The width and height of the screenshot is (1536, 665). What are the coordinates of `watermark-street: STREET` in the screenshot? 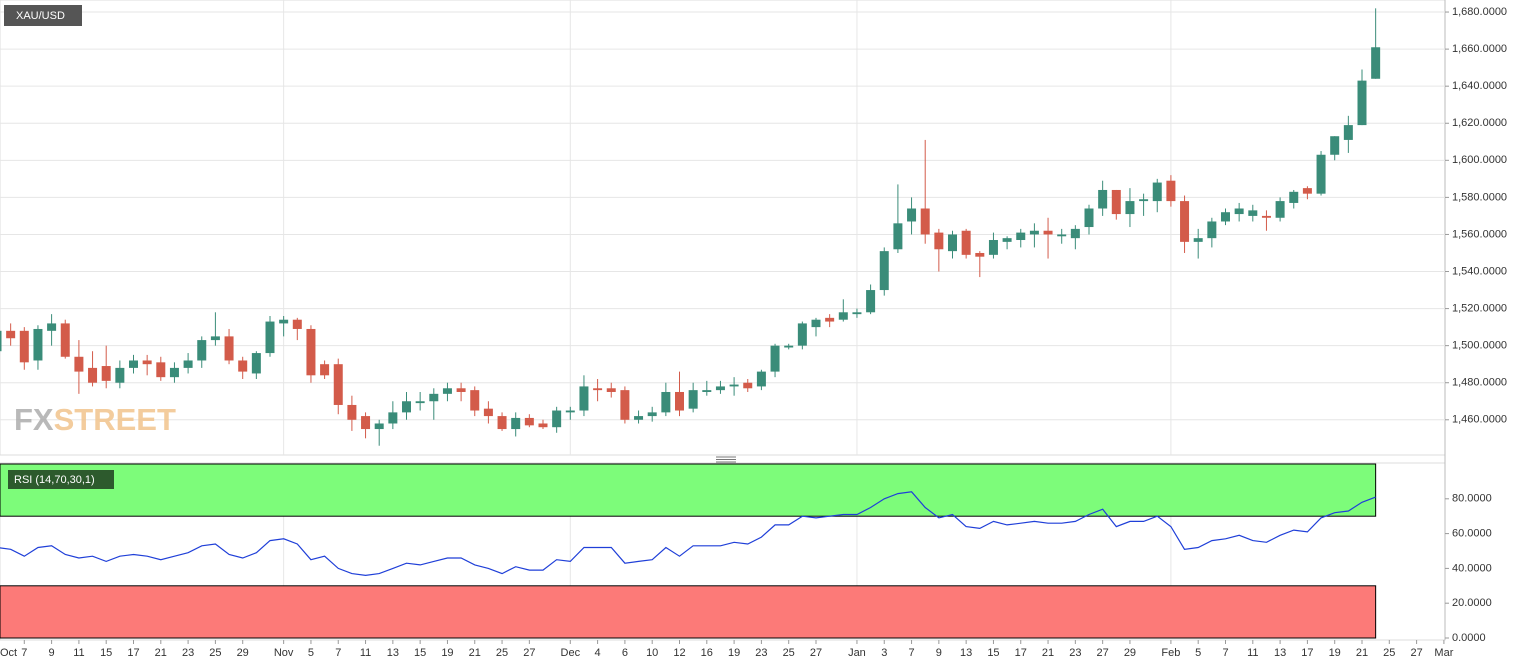 It's located at (115, 419).